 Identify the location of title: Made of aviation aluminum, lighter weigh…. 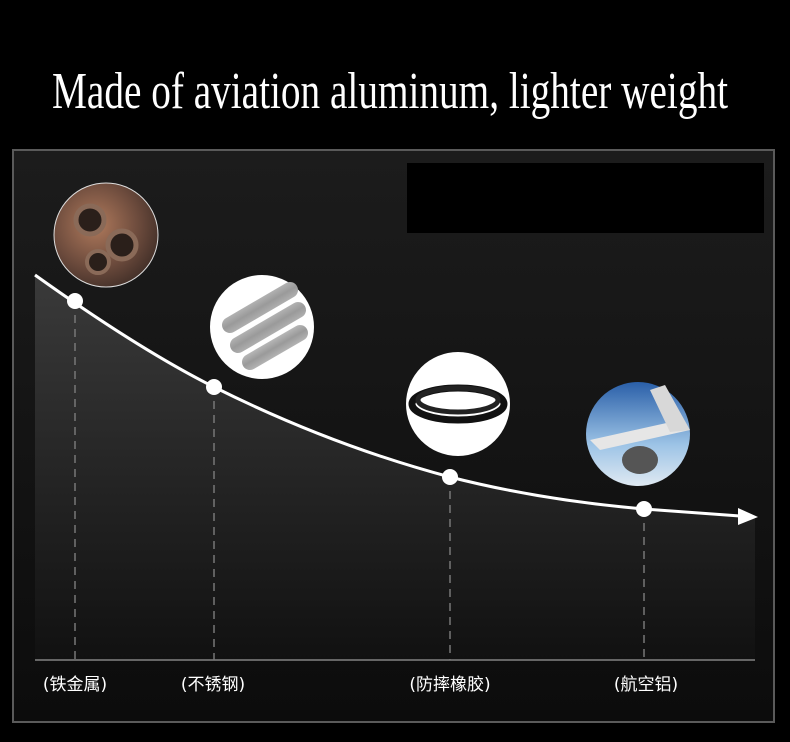
(390, 91).